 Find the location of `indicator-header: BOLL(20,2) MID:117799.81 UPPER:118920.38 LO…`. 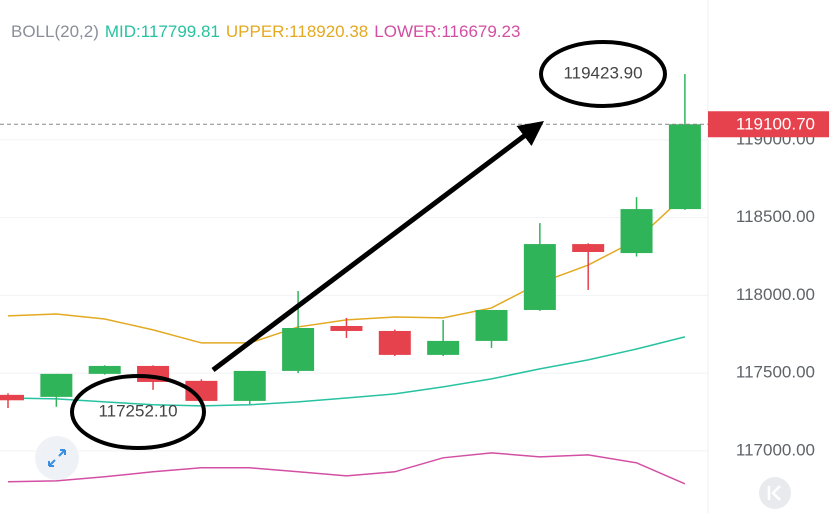

indicator-header: BOLL(20,2) MID:117799.81 UPPER:118920.38 LO… is located at coordinates (265, 31).